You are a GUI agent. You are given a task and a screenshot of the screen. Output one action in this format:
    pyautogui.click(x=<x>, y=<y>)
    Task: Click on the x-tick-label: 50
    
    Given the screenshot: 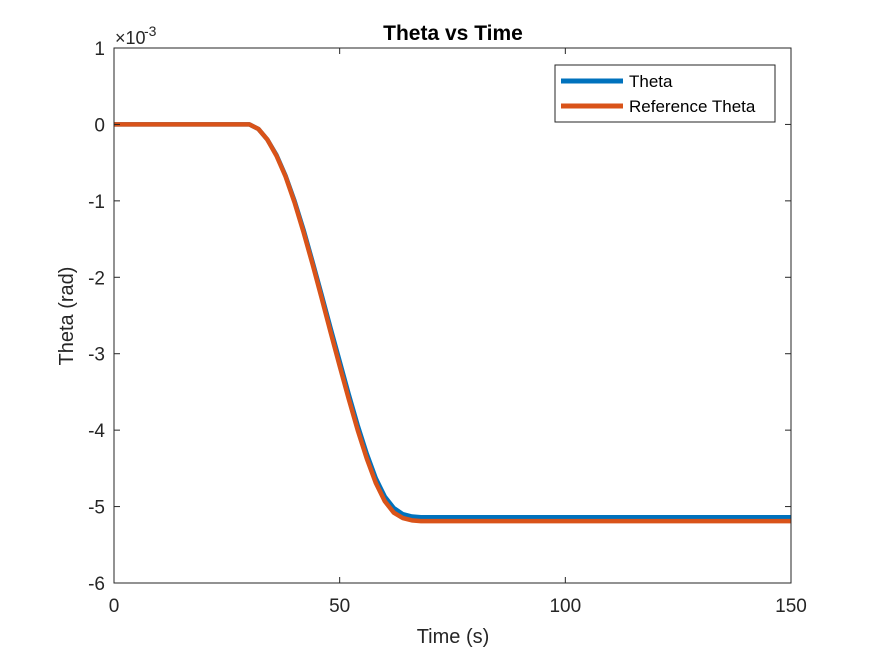 What is the action you would take?
    pyautogui.click(x=339, y=606)
    